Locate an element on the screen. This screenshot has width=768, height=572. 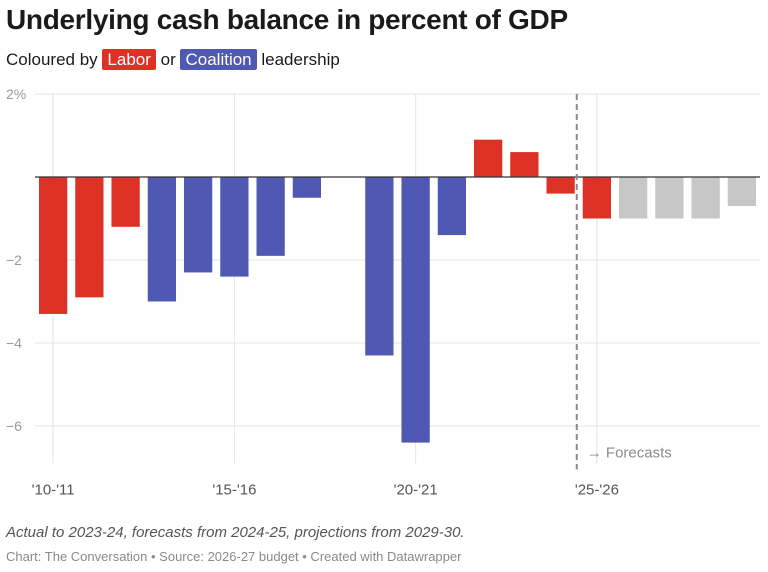
labor-legend-tag: Labor is located at coordinates (129, 59).